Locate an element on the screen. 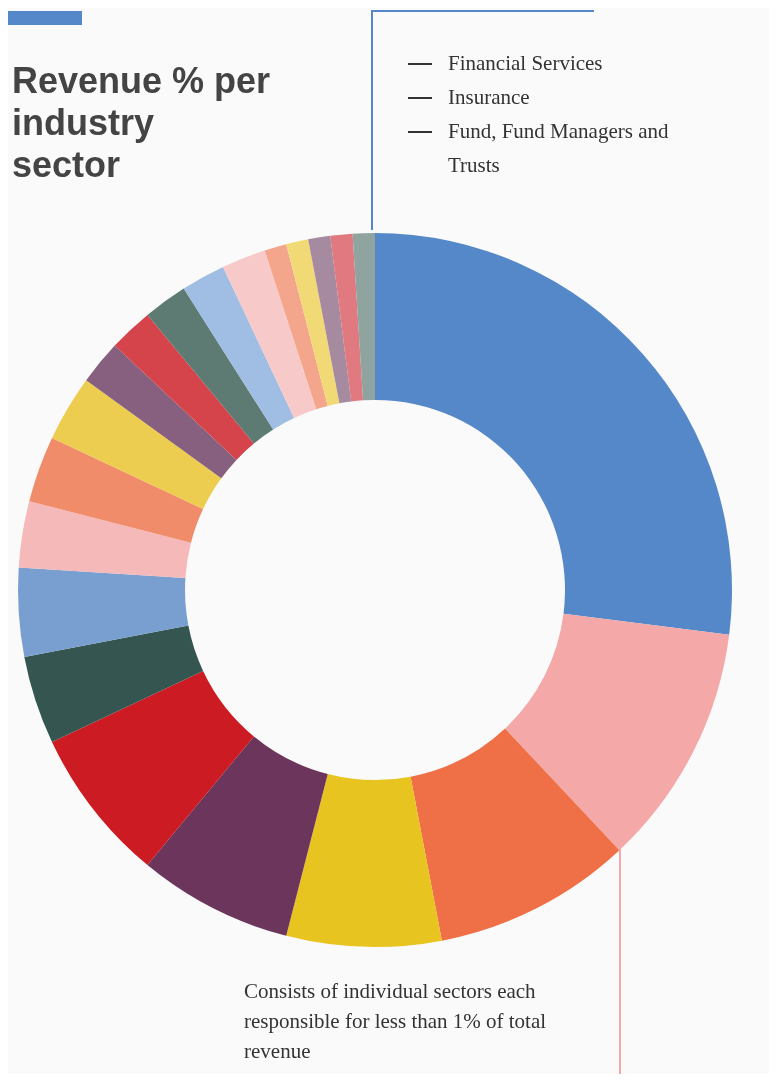 This screenshot has width=777, height=1082. text: Financial Services is located at coordinates (526, 63).